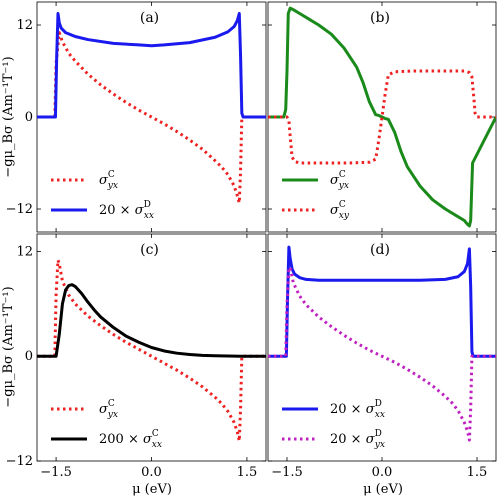  What do you see at coordinates (8, 231) in the screenshot?
I see `y-axis-labels: −gμ_Bσ (Am⁻¹T⁻¹) −gμ_Bσ (Am⁻¹T⁻¹)` at bounding box center [8, 231].